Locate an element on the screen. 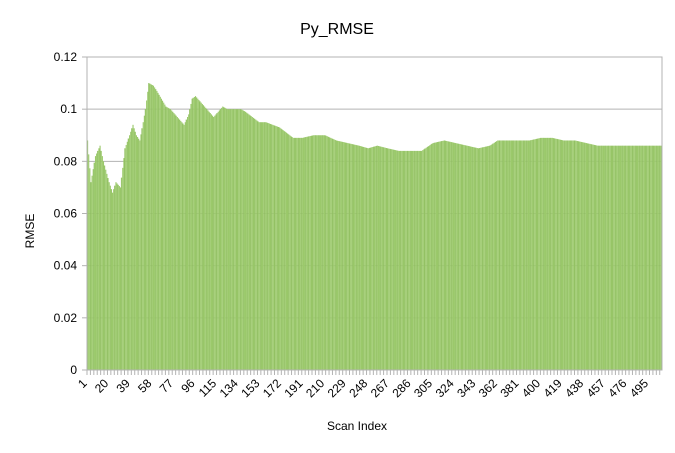  x-tick-label: 172 is located at coordinates (272, 388).